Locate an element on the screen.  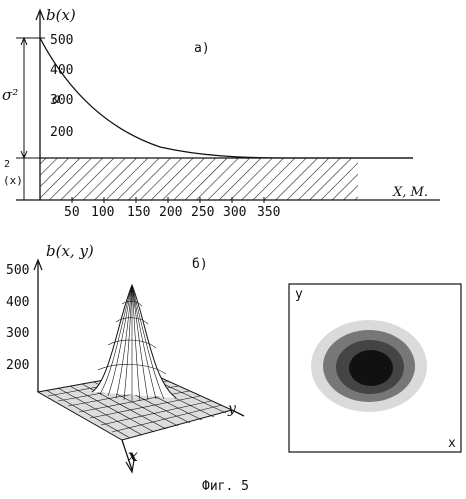
y-tick-400: 400 is located at coordinates (61, 70).